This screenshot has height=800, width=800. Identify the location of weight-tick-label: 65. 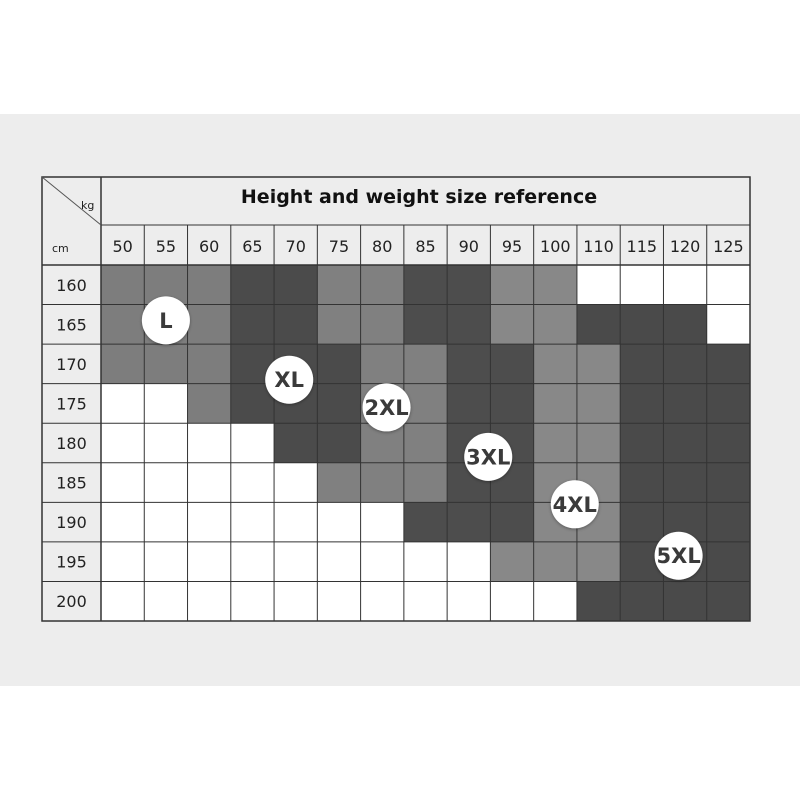
(252, 246).